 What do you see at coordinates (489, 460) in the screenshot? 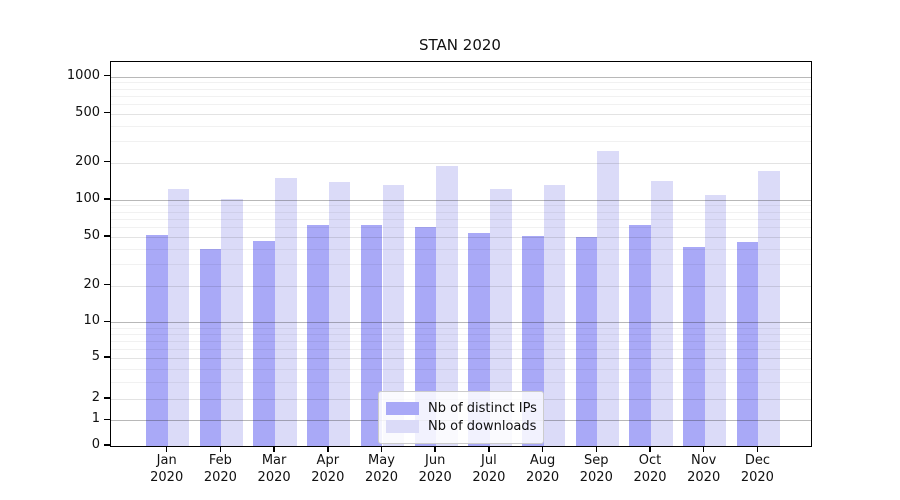
I see `x-tick-month: Jul` at bounding box center [489, 460].